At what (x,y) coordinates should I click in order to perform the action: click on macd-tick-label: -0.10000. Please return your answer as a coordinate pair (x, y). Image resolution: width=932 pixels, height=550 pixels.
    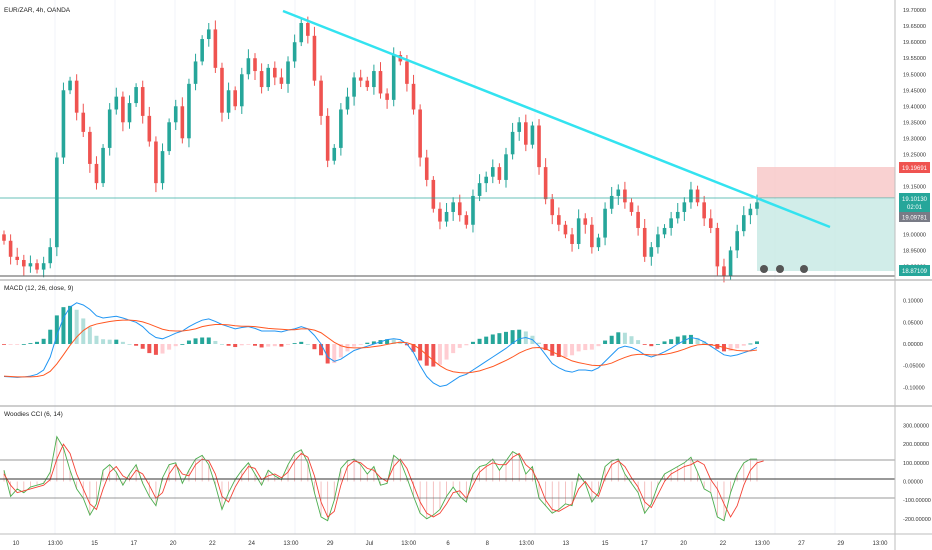
    Looking at the image, I should click on (914, 388).